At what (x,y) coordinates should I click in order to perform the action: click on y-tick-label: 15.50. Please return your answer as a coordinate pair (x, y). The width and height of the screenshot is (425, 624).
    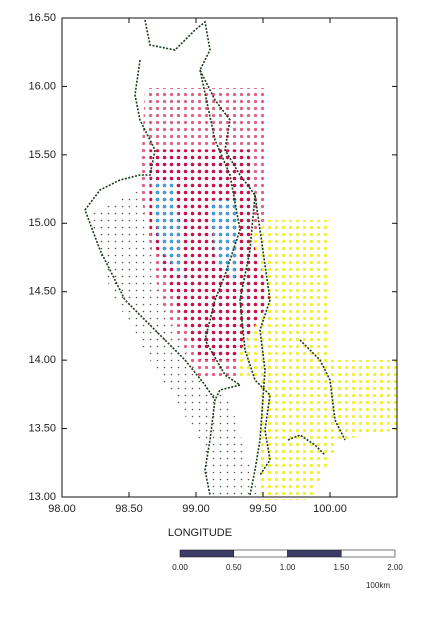
    Looking at the image, I should click on (42, 155).